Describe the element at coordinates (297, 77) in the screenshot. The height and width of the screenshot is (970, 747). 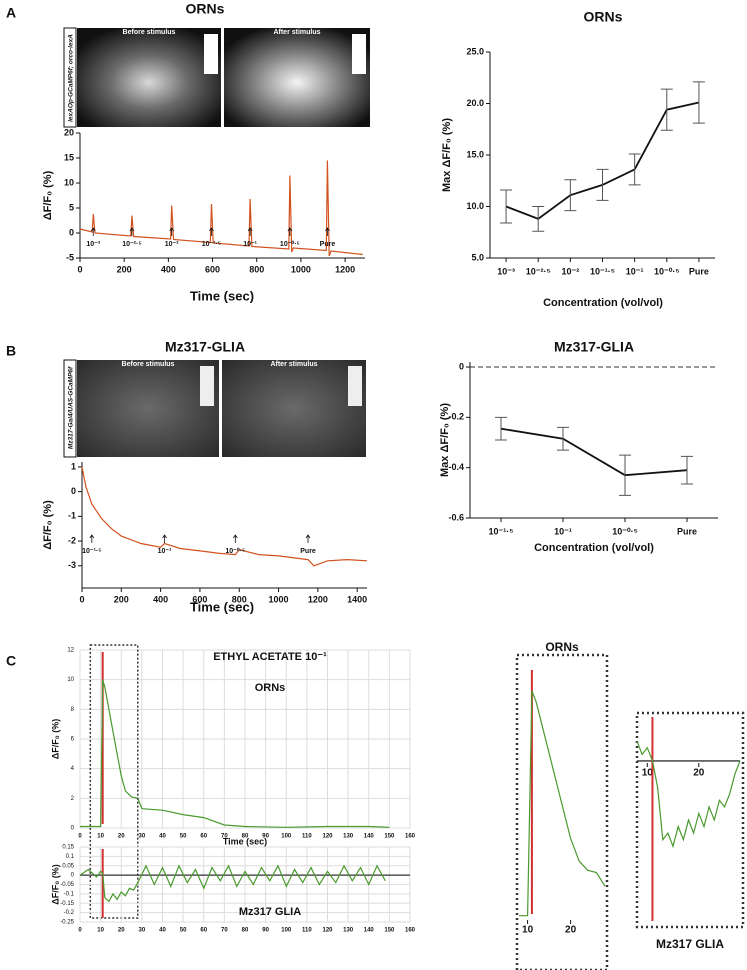
I see `image` at that location.